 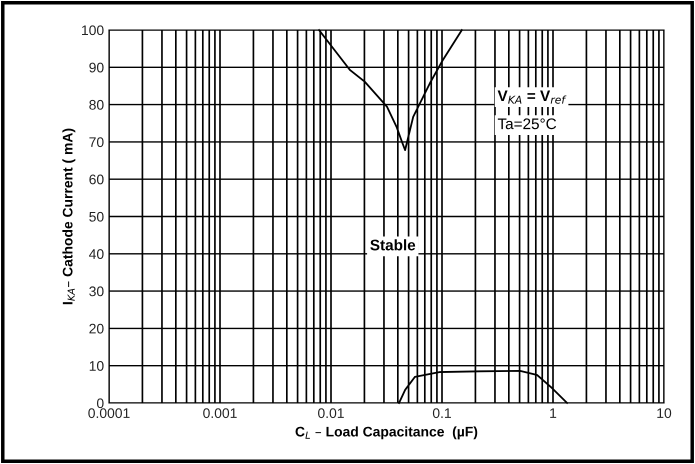 I want to click on x-tick-label: 0.001, so click(x=220, y=413).